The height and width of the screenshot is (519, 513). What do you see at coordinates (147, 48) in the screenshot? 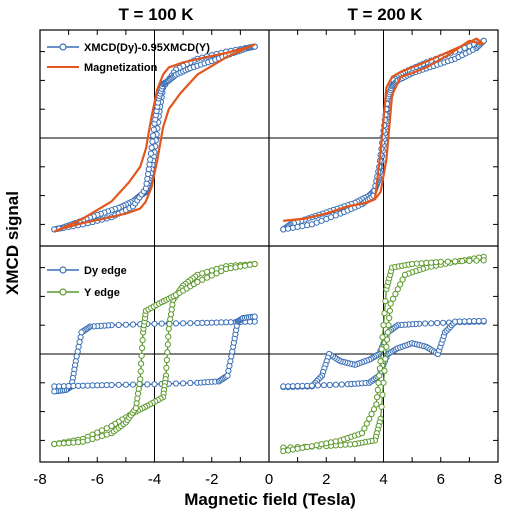
I see `legend-label-xmcd-diff: XMCD(Dy)-0.95XMCD(Y)` at bounding box center [147, 48].